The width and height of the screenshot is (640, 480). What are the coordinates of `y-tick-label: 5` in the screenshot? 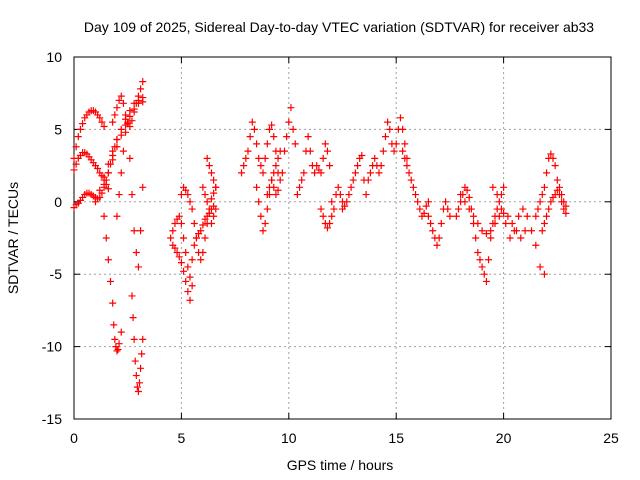 It's located at (58, 129).